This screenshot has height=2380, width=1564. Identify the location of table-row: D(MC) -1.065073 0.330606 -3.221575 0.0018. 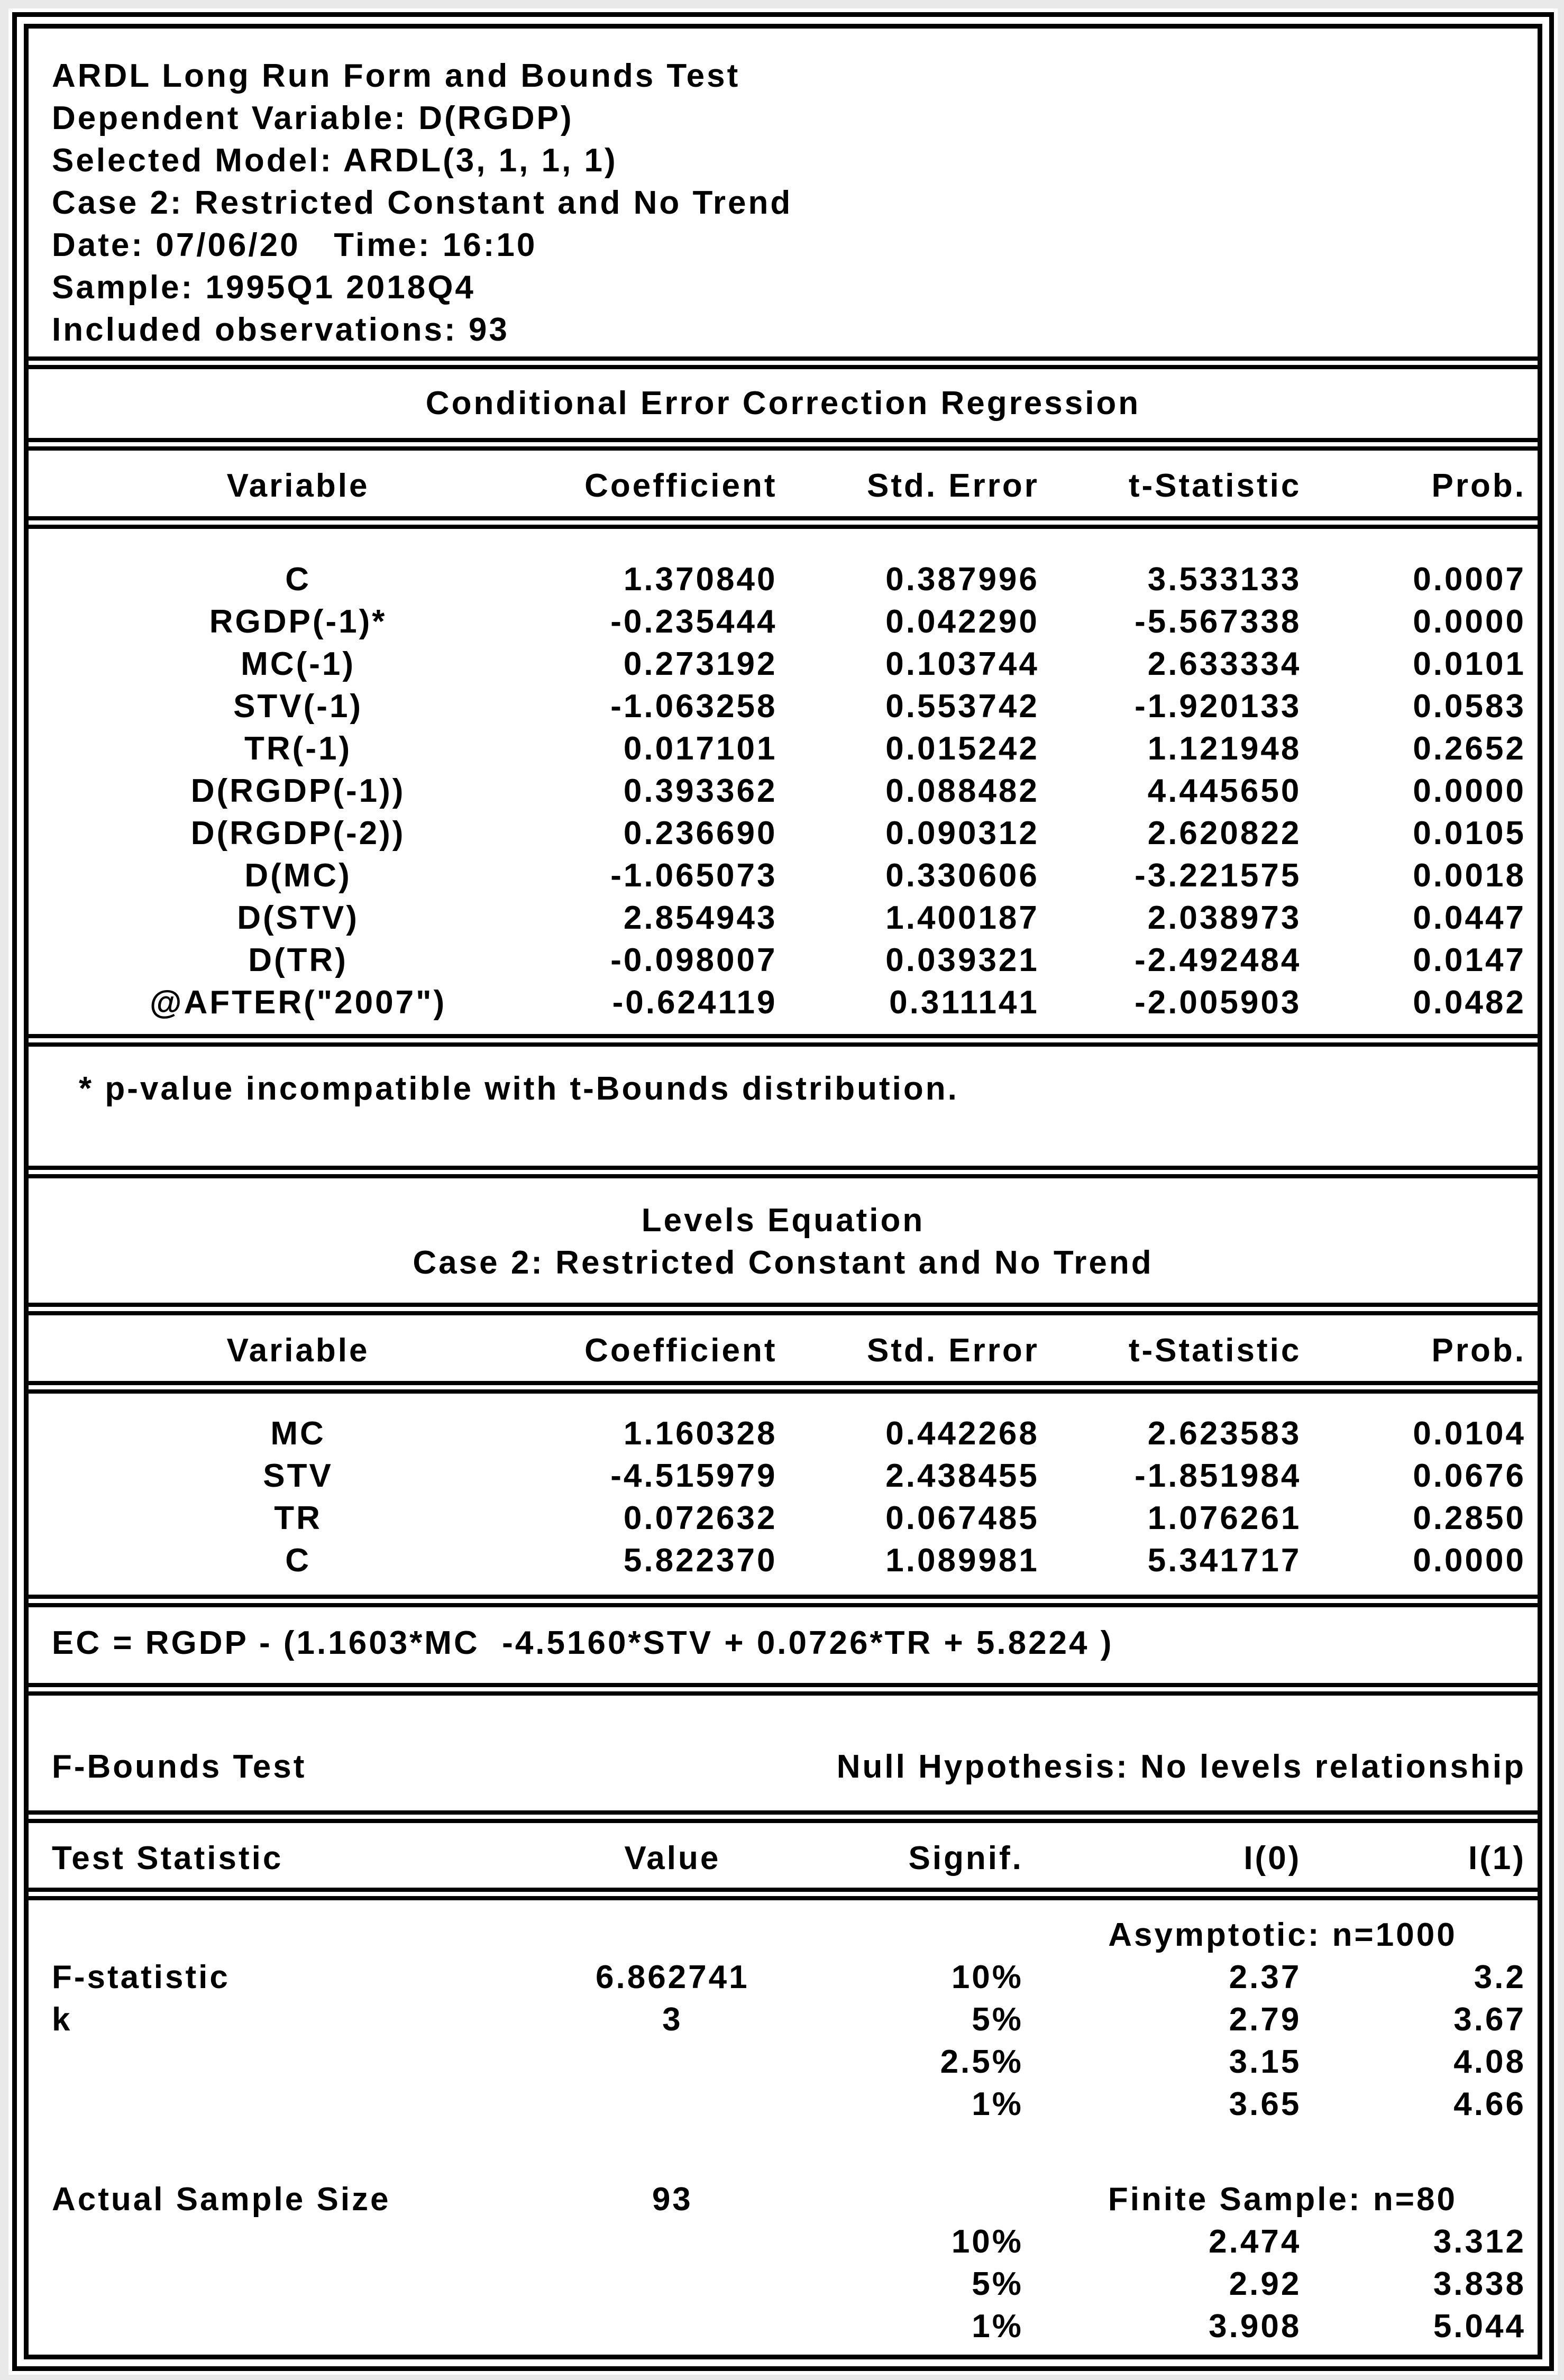
(783, 875).